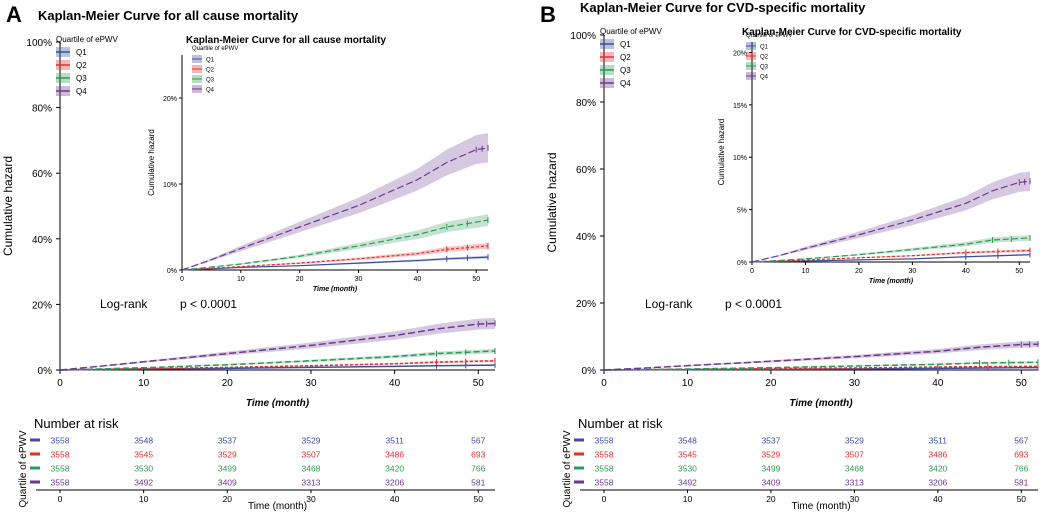  What do you see at coordinates (855, 383) in the screenshot?
I see `x-tick-label: 30` at bounding box center [855, 383].